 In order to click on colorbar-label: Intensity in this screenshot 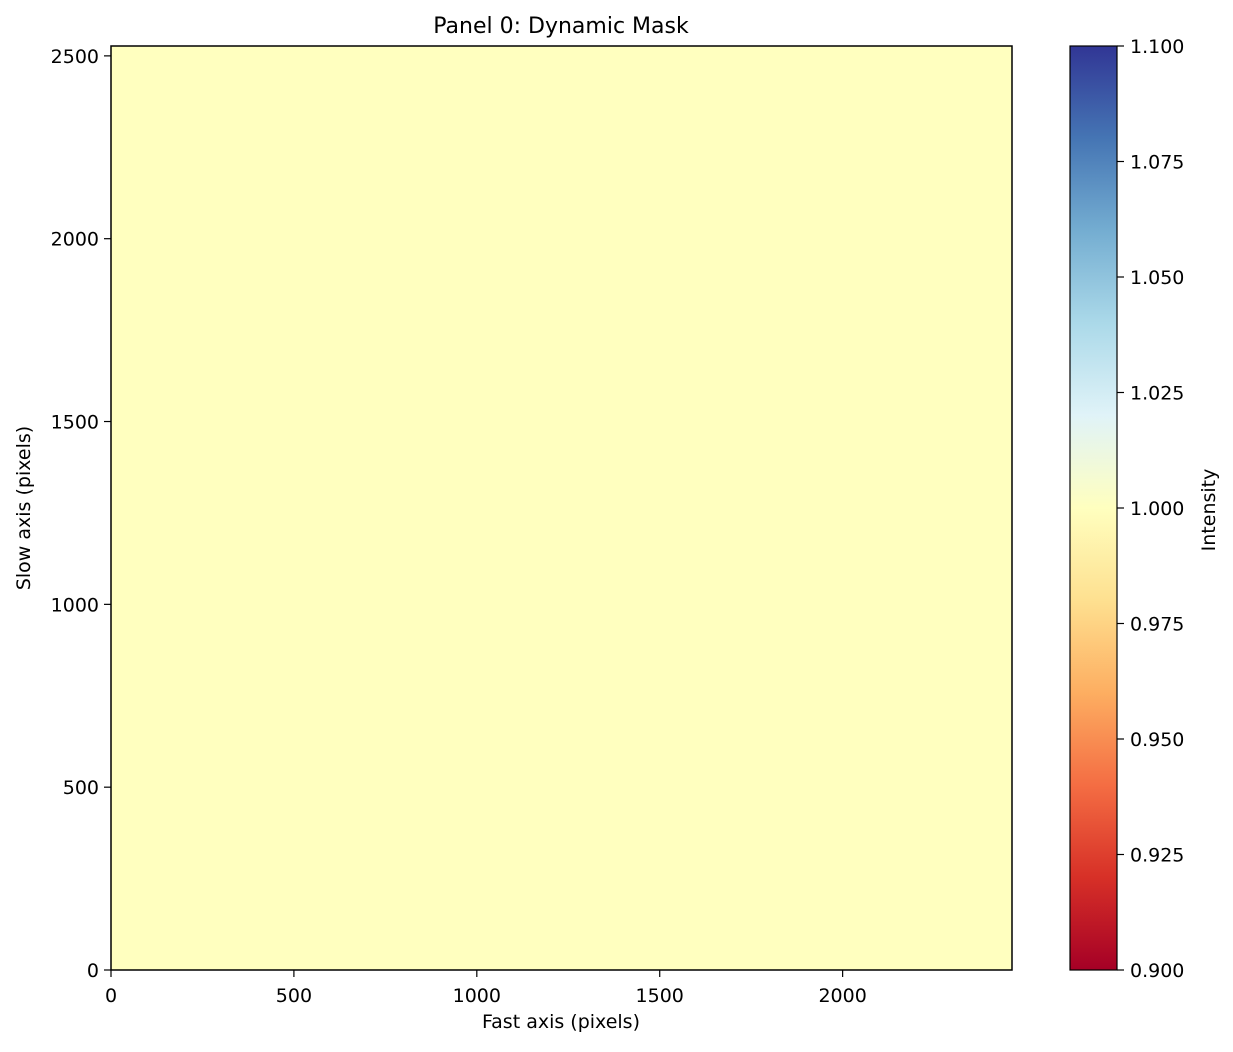, I will do `click(1209, 510)`.